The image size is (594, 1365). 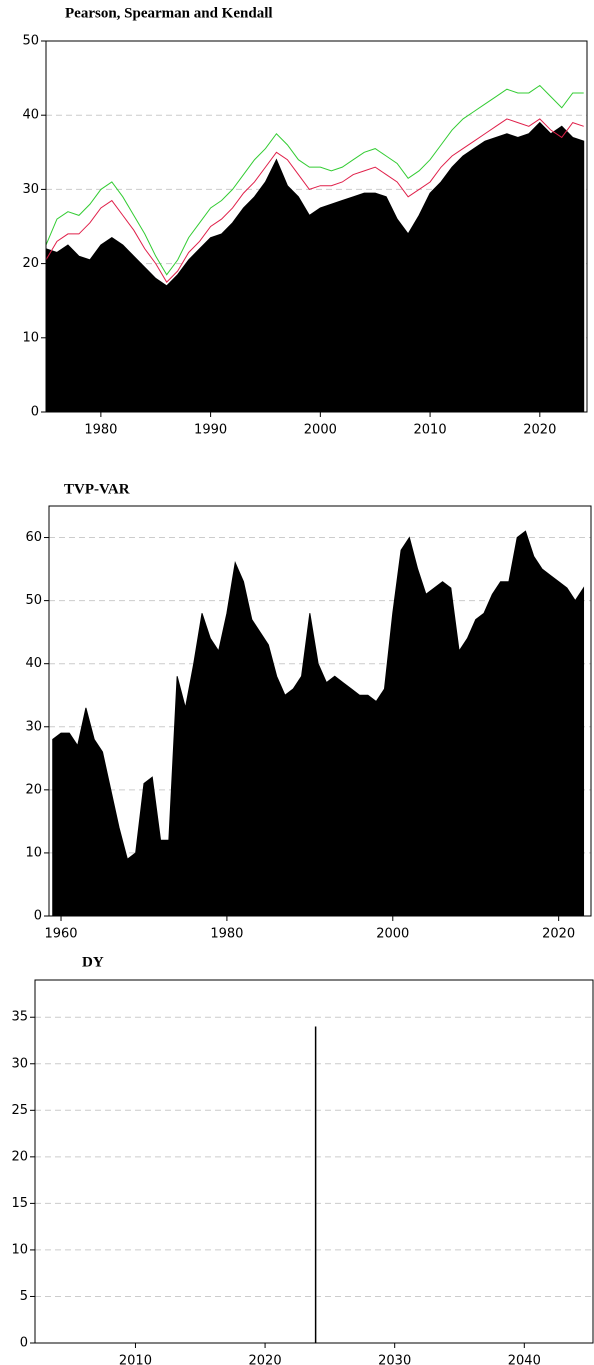 I want to click on y-tick-label: 25, so click(x=19, y=1110).